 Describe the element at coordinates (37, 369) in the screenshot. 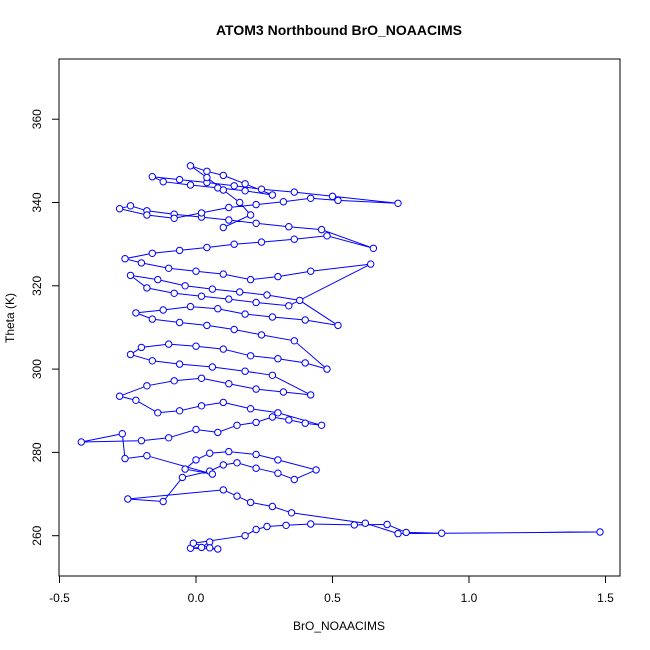

I see `y-tick-label: 300` at that location.